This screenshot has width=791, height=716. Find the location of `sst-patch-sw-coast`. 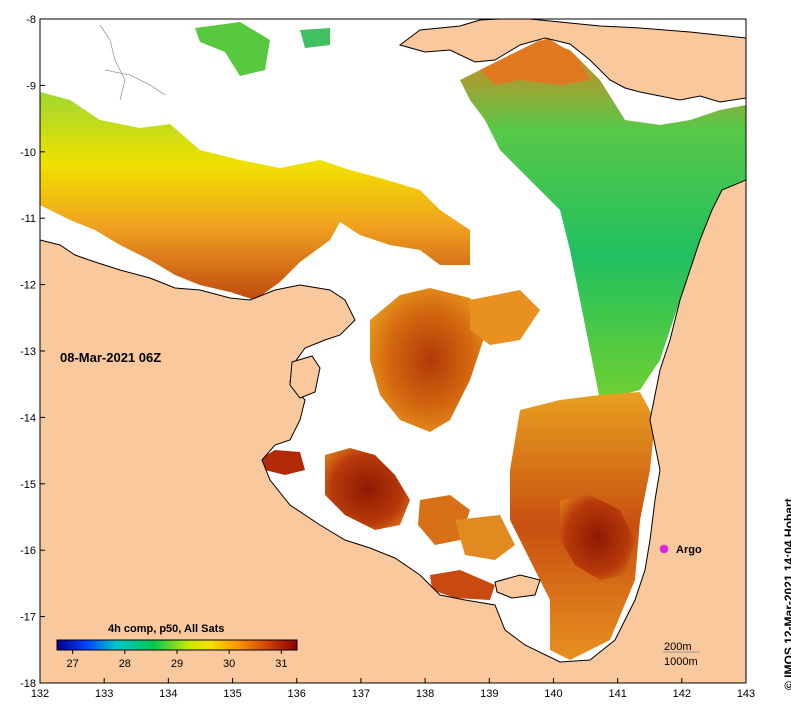

sst-patch-sw-coast is located at coordinates (462, 585).